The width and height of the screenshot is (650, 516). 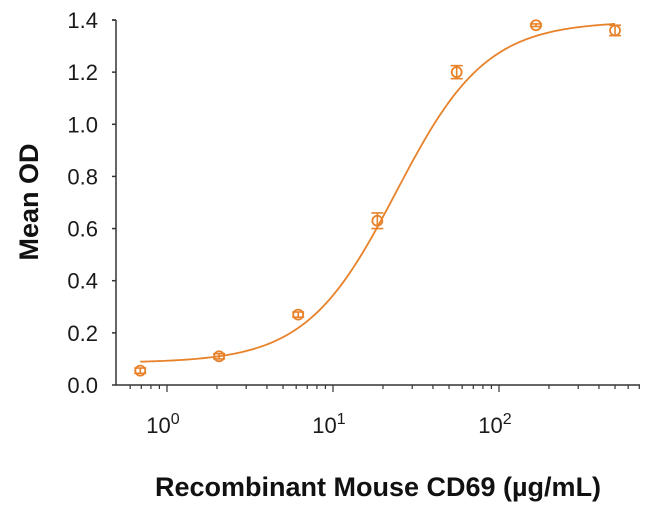 I want to click on y-tick-label: 0.4, so click(x=82, y=281).